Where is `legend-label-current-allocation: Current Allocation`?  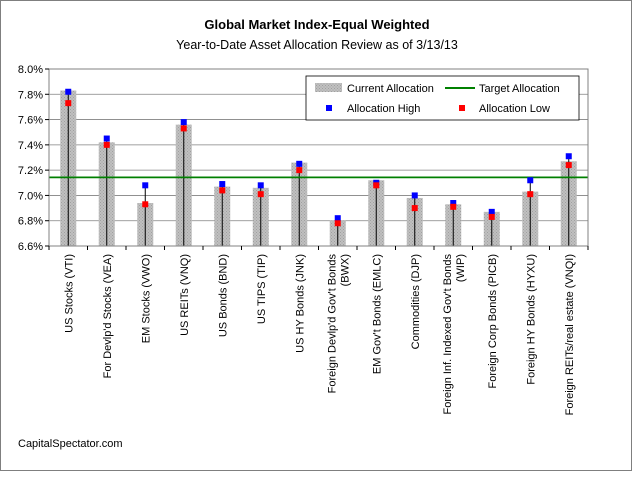
legend-label-current-allocation: Current Allocation is located at coordinates (390, 89).